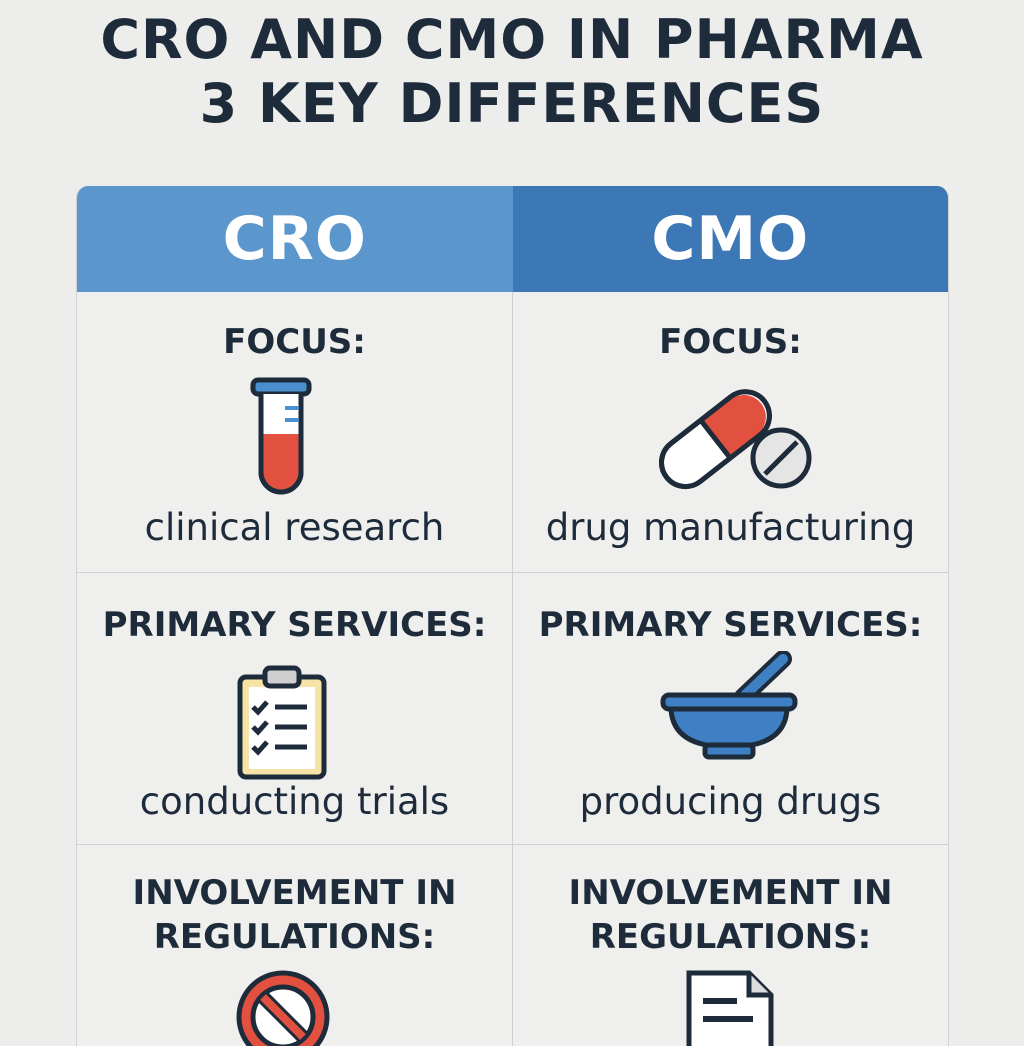 The image size is (1024, 1046). I want to click on pill-capsule-icon, so click(735, 439).